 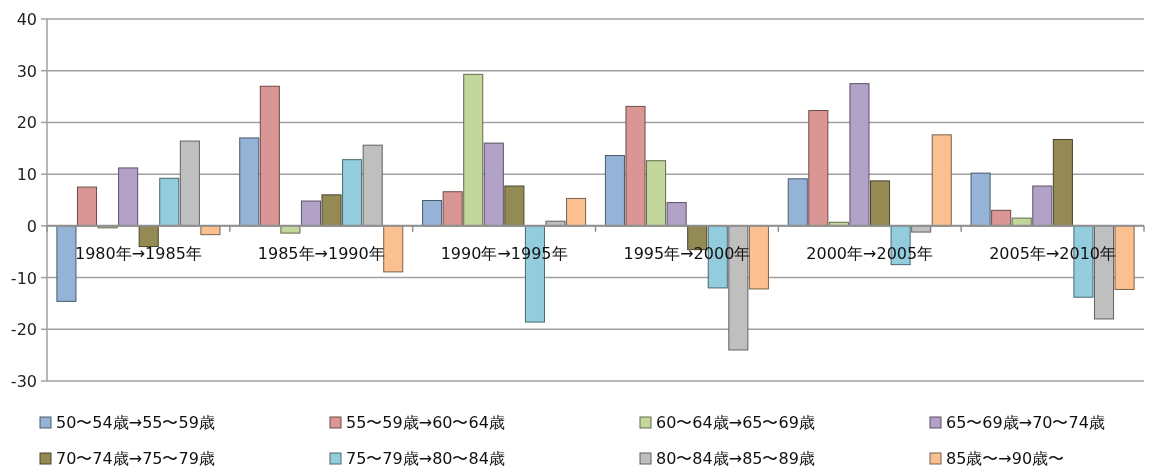 What do you see at coordinates (26, 175) in the screenshot?
I see `y-tick-label: 10` at bounding box center [26, 175].